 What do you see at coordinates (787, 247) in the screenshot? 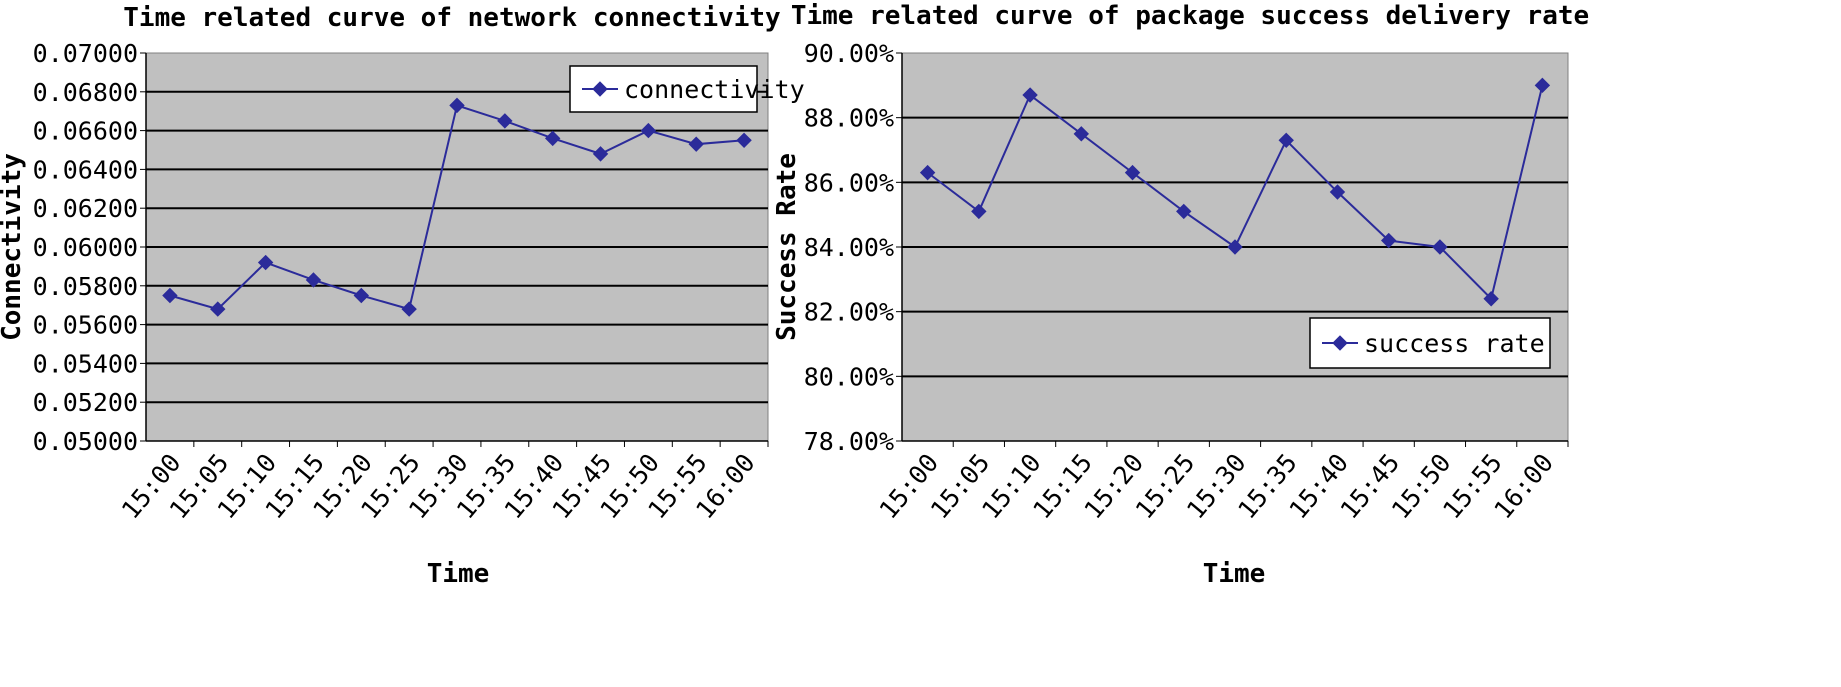
I see `y-axis-label-1: Success Rate` at bounding box center [787, 247].